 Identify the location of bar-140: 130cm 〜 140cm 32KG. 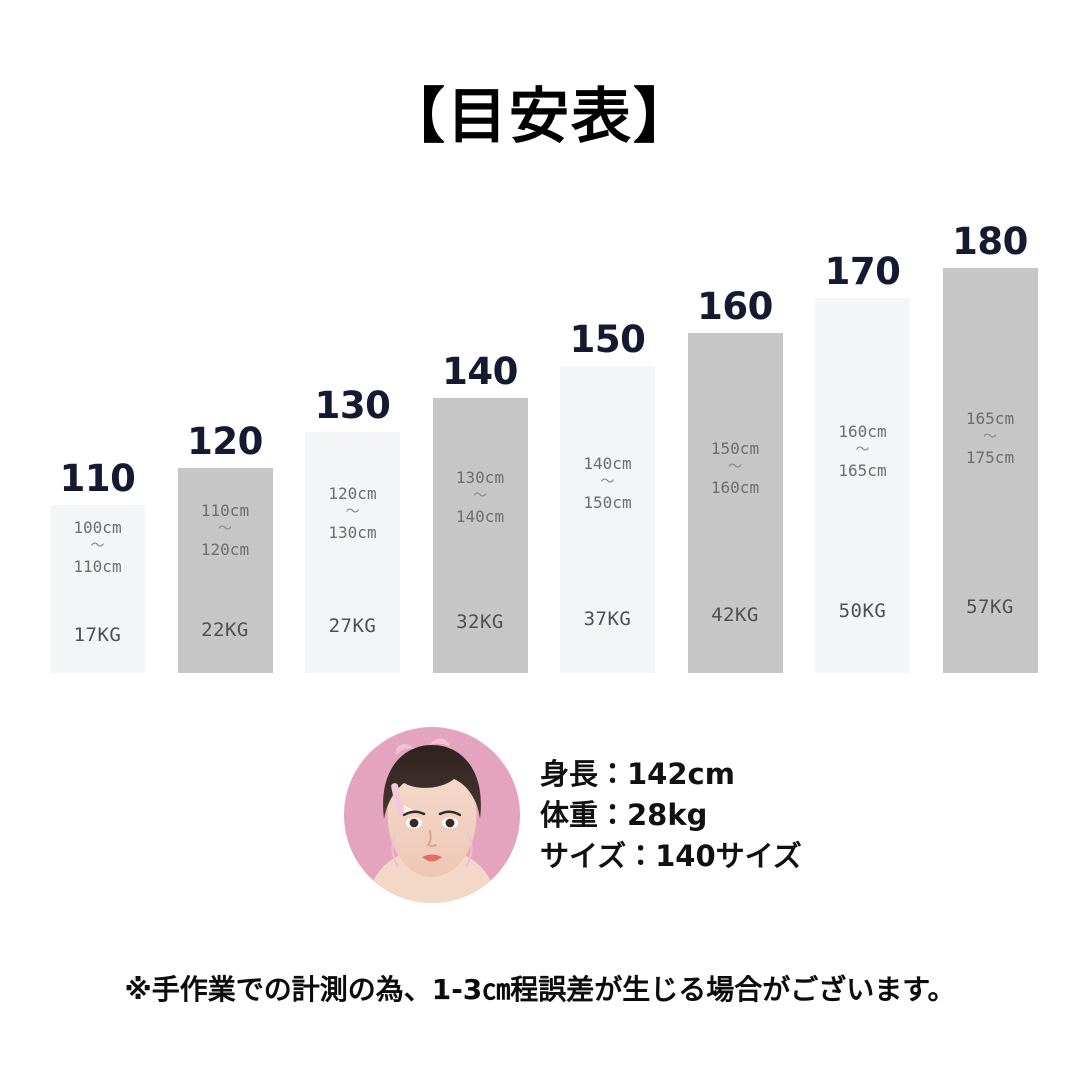
(480, 535).